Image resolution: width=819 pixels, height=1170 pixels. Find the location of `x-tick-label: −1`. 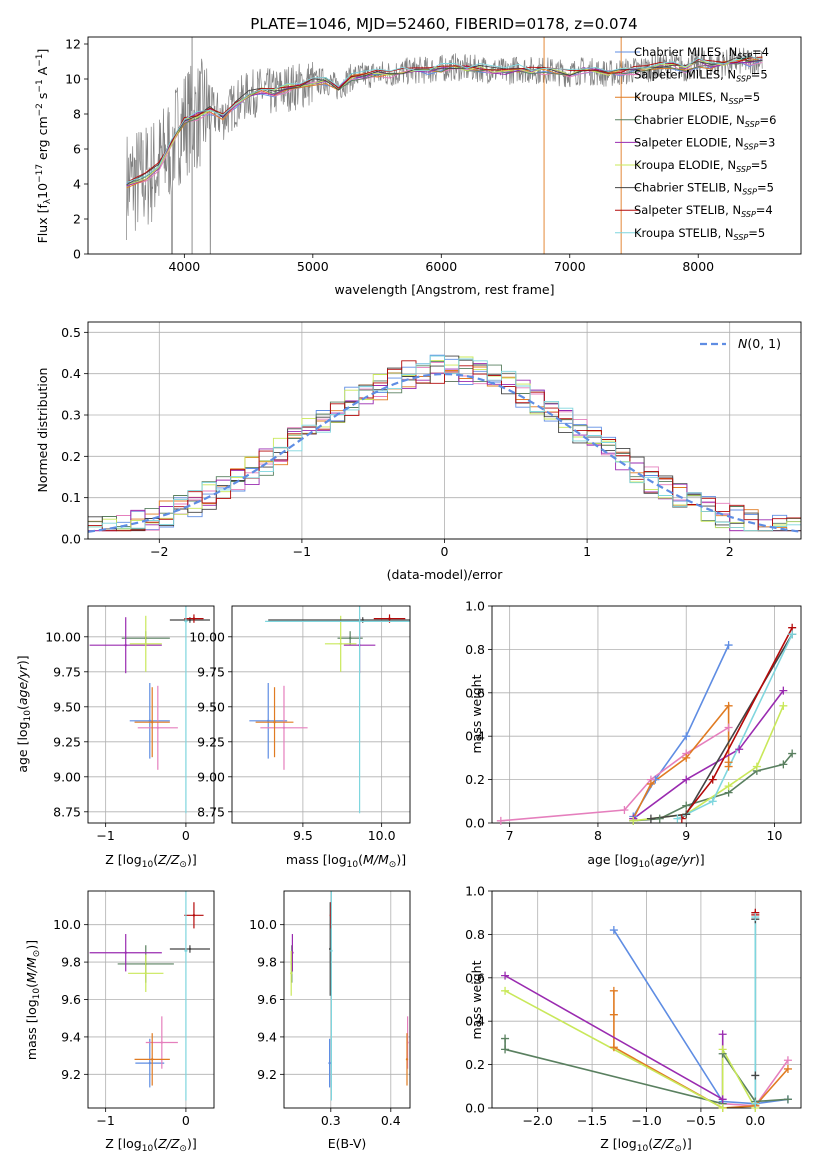

x-tick-label: −1 is located at coordinates (105, 835).